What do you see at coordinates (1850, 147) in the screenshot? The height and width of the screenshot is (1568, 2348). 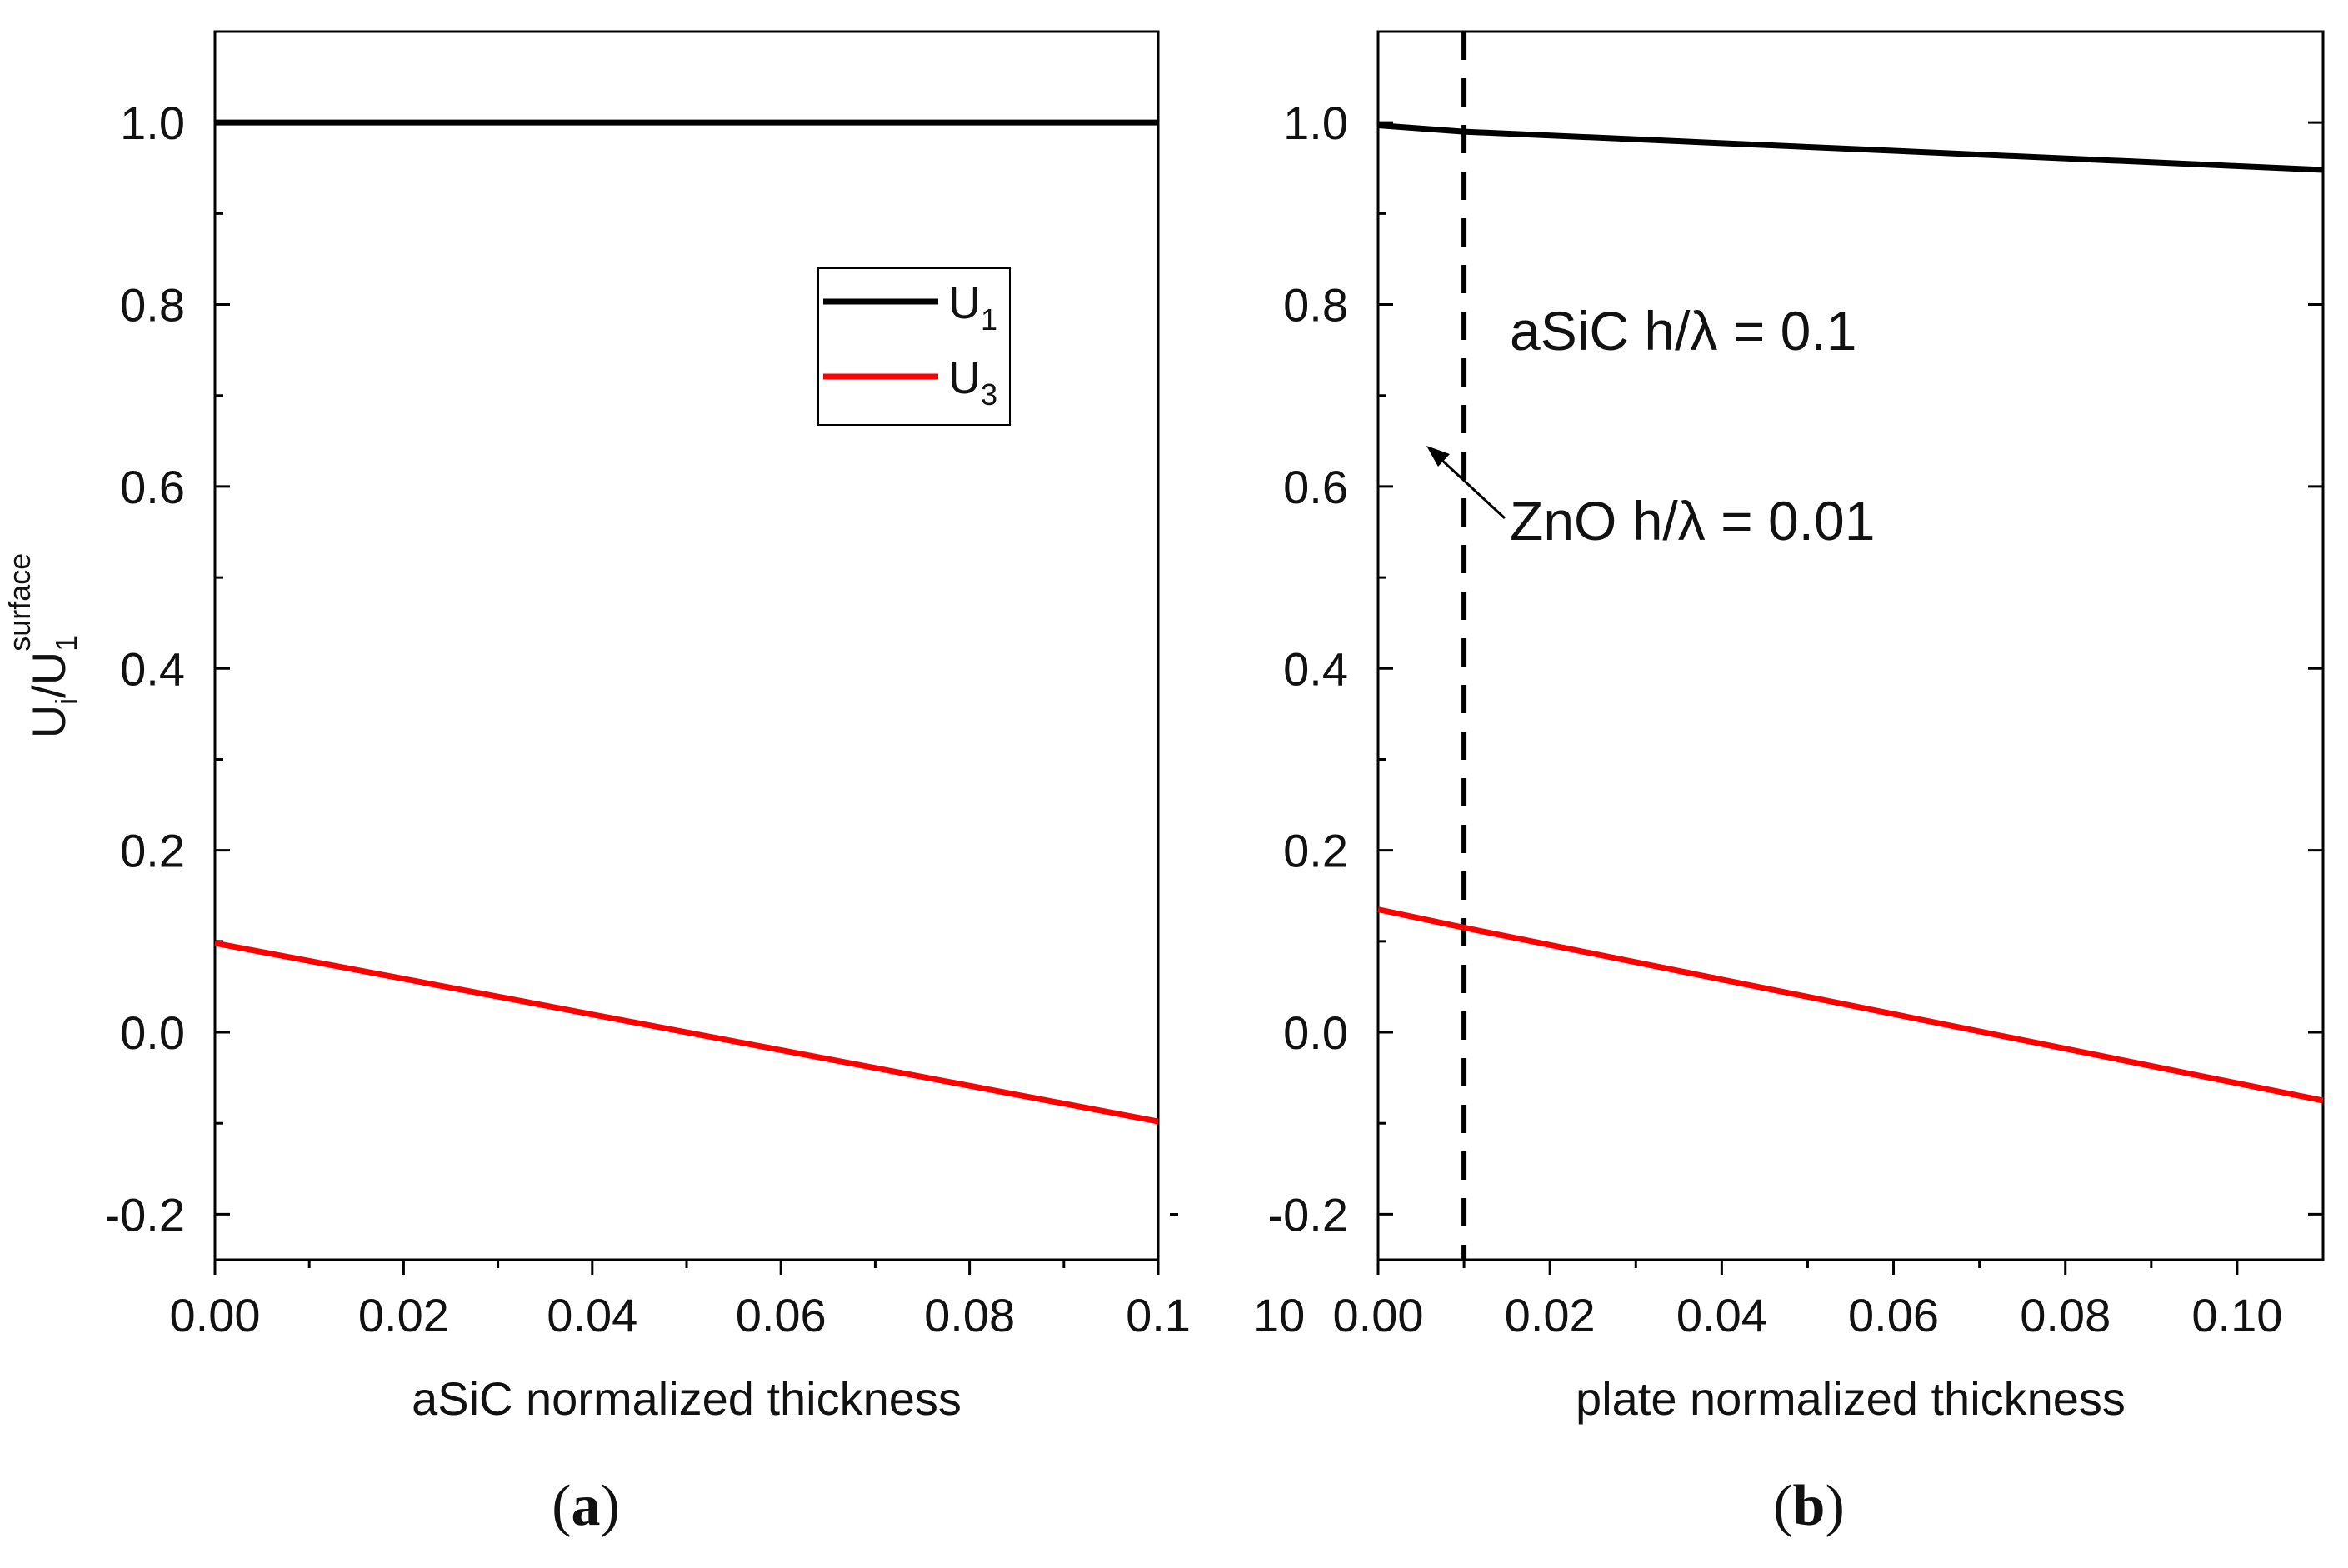 I see `panel-b-series-u1-line` at bounding box center [1850, 147].